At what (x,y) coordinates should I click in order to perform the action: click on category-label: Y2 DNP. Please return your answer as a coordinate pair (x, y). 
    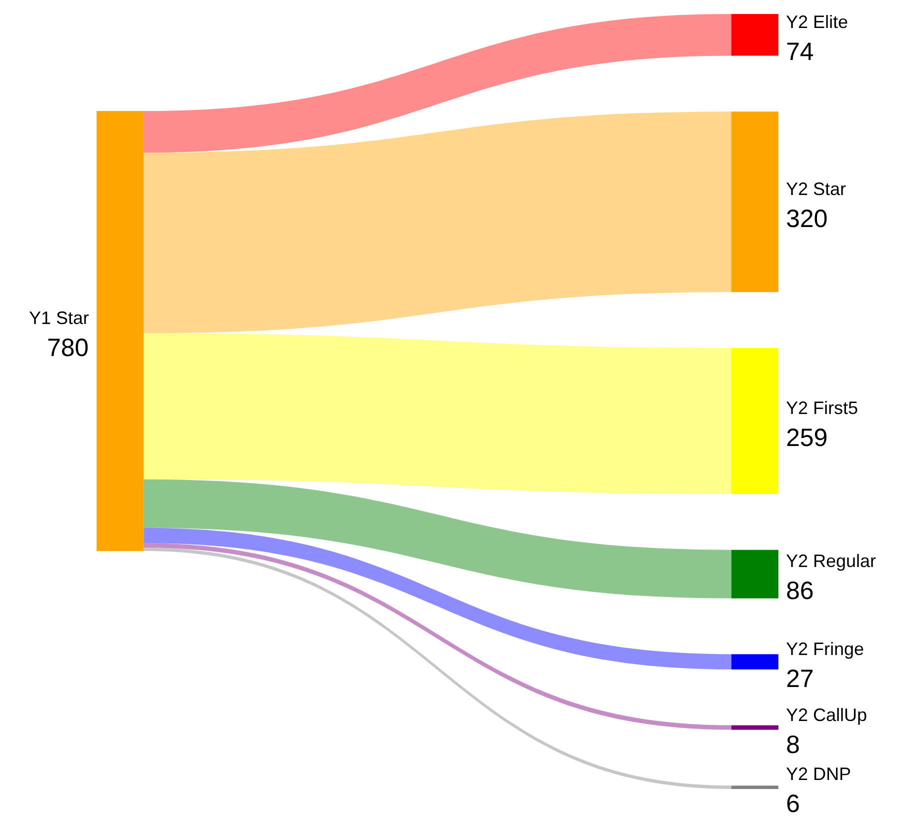
    Looking at the image, I should click on (819, 774).